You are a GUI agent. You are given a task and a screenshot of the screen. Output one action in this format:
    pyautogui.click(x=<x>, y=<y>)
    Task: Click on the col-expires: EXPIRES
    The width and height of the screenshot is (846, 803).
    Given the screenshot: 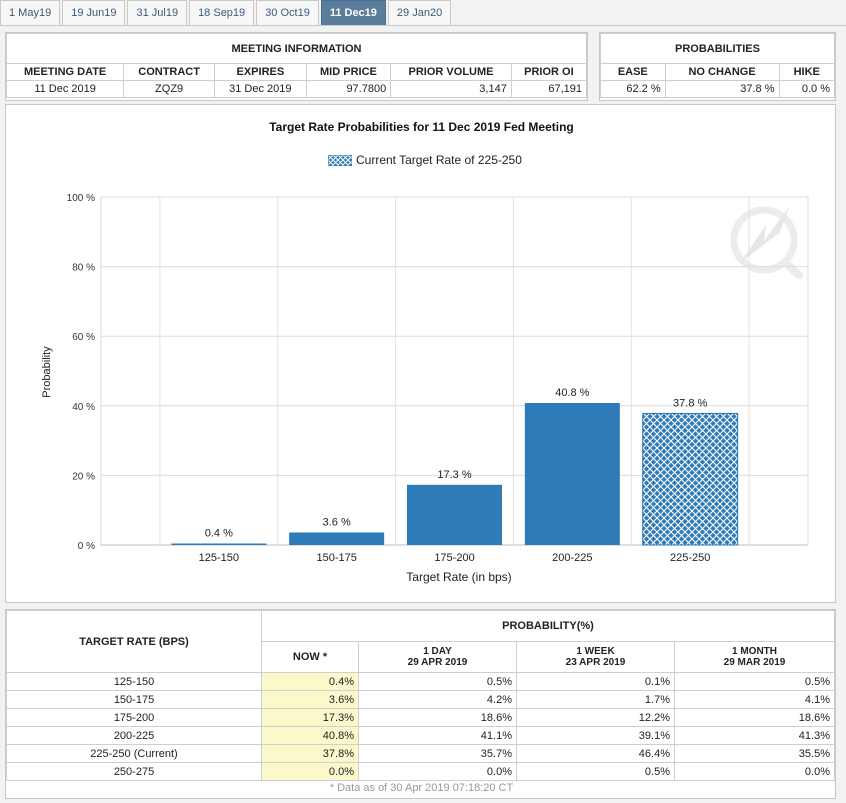 What is the action you would take?
    pyautogui.click(x=260, y=72)
    